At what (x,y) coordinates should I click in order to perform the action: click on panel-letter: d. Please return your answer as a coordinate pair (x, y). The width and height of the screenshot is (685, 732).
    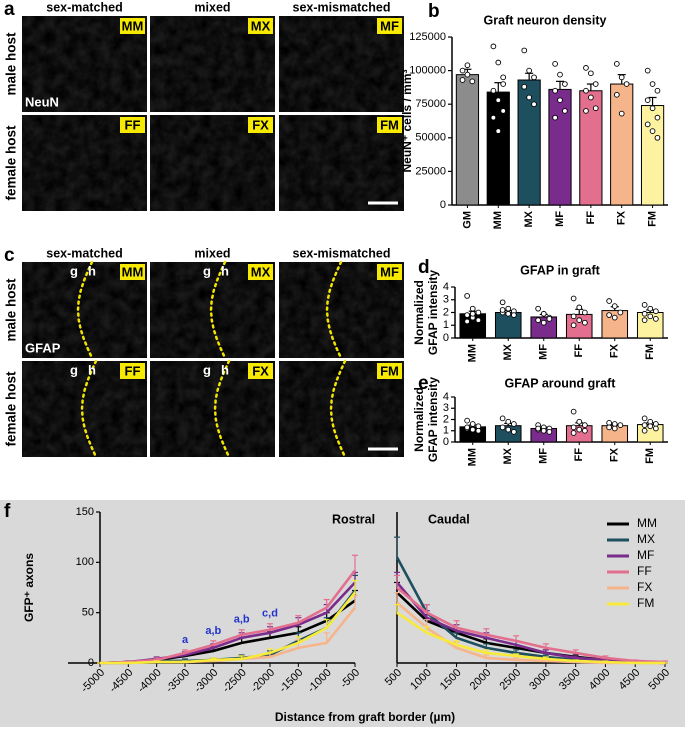
    Looking at the image, I should click on (424, 267).